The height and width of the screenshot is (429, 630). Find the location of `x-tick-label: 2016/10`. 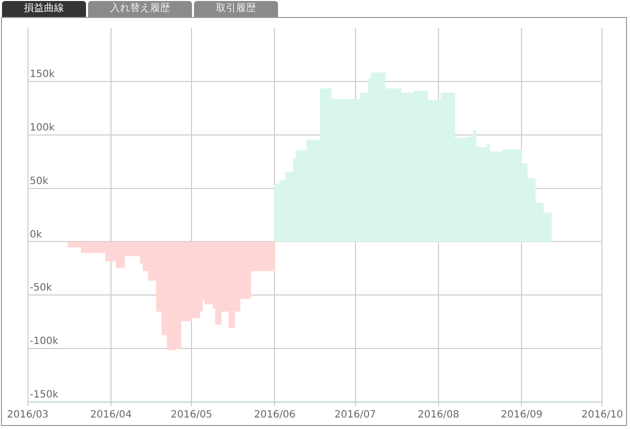

x-tick-label: 2016/10 is located at coordinates (602, 415).